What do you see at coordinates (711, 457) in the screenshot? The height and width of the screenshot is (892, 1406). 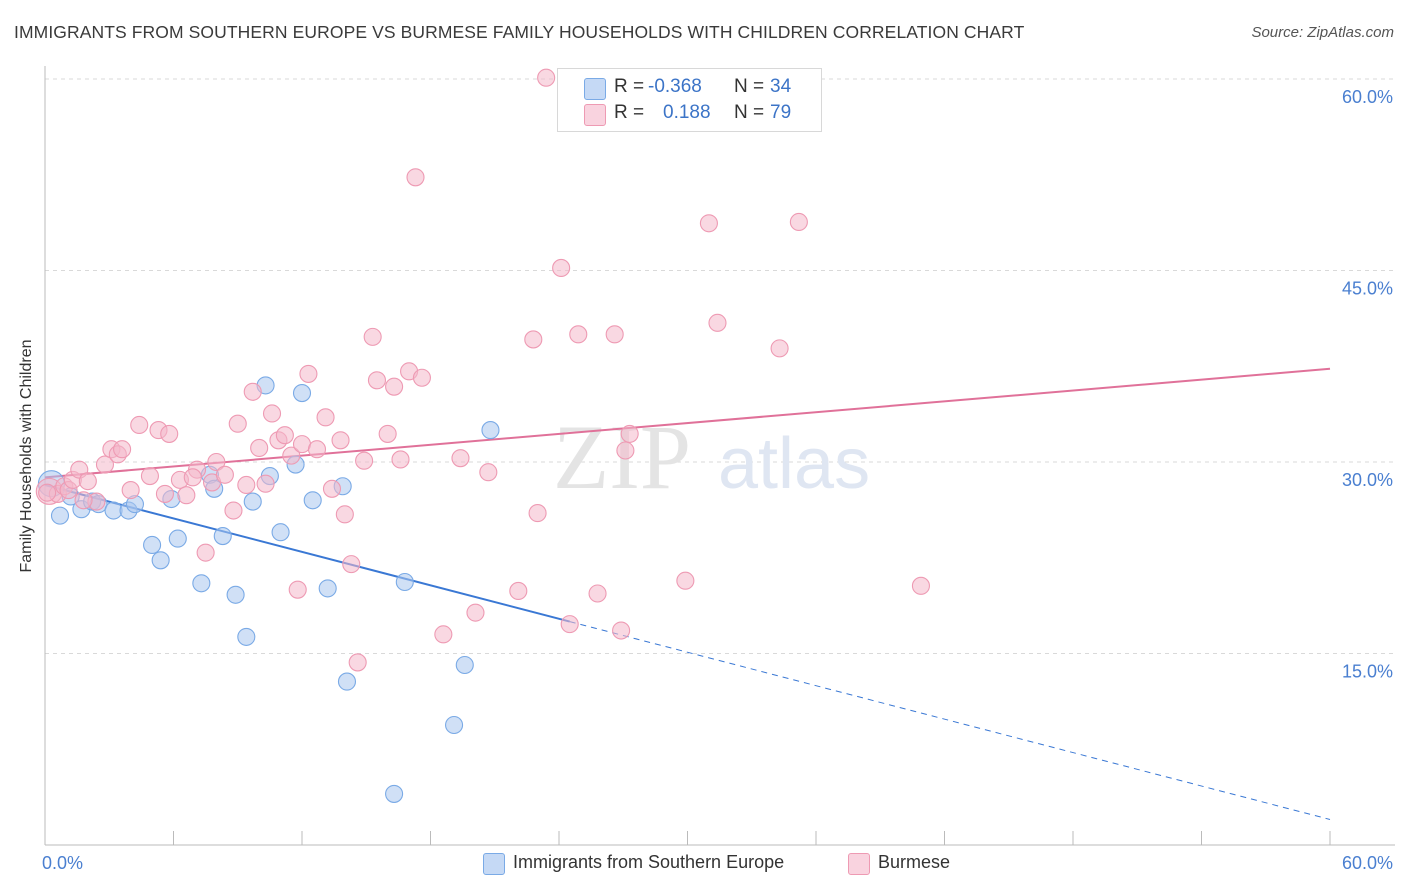 I see `watermark: ZIP atlas` at bounding box center [711, 457].